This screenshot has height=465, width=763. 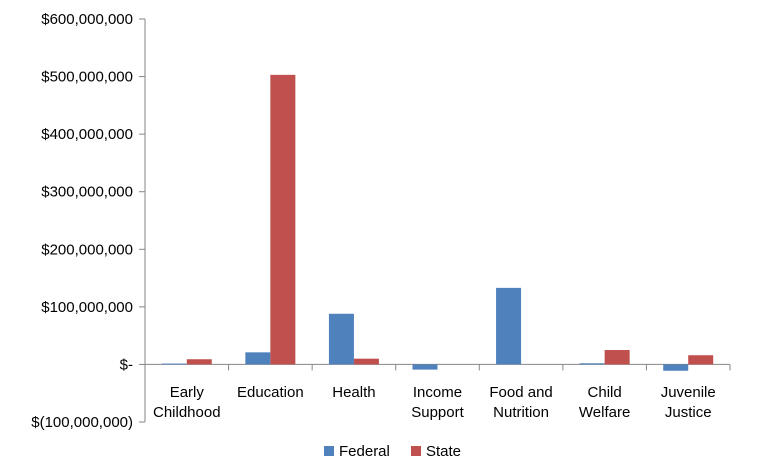 What do you see at coordinates (443, 451) in the screenshot?
I see `legend-label-state: State` at bounding box center [443, 451].